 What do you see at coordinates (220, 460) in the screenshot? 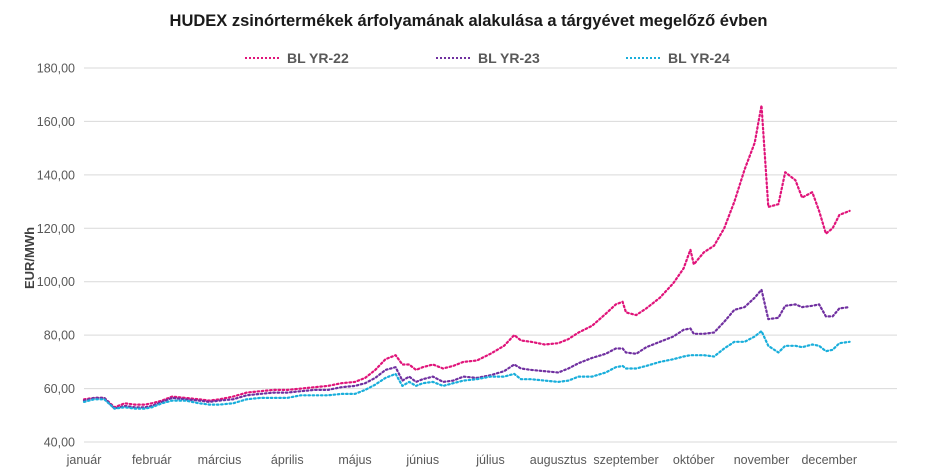
I see `x-tick-label: március` at bounding box center [220, 460].